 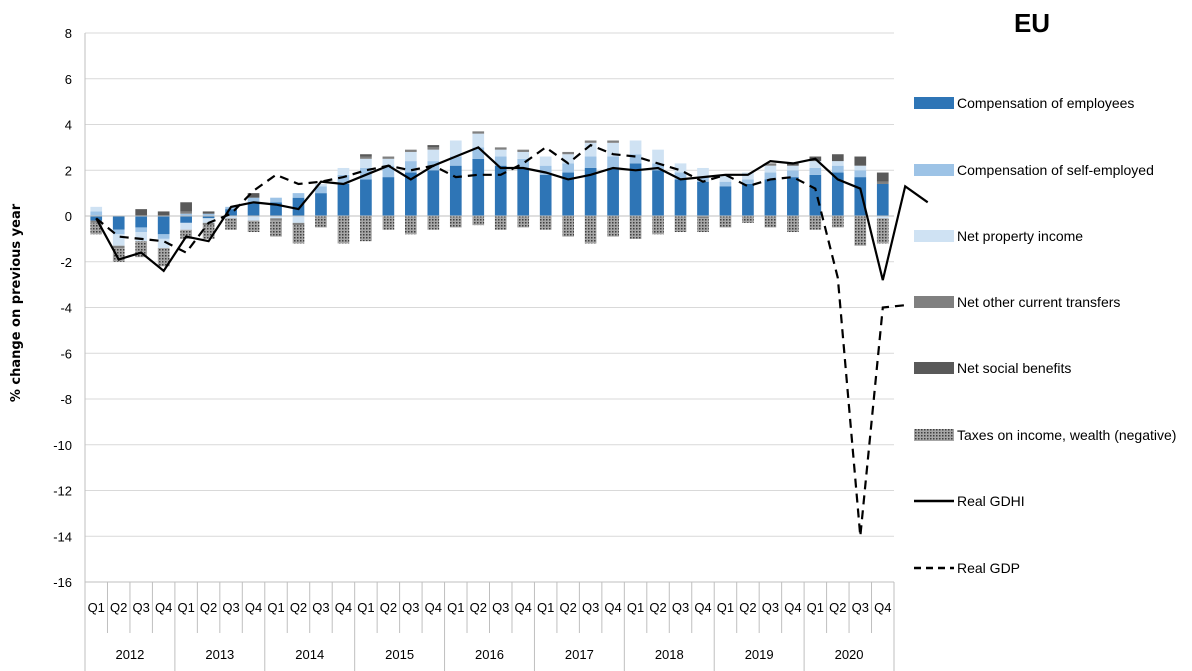 What do you see at coordinates (66, 262) in the screenshot?
I see `y-tick-label: -2` at bounding box center [66, 262].